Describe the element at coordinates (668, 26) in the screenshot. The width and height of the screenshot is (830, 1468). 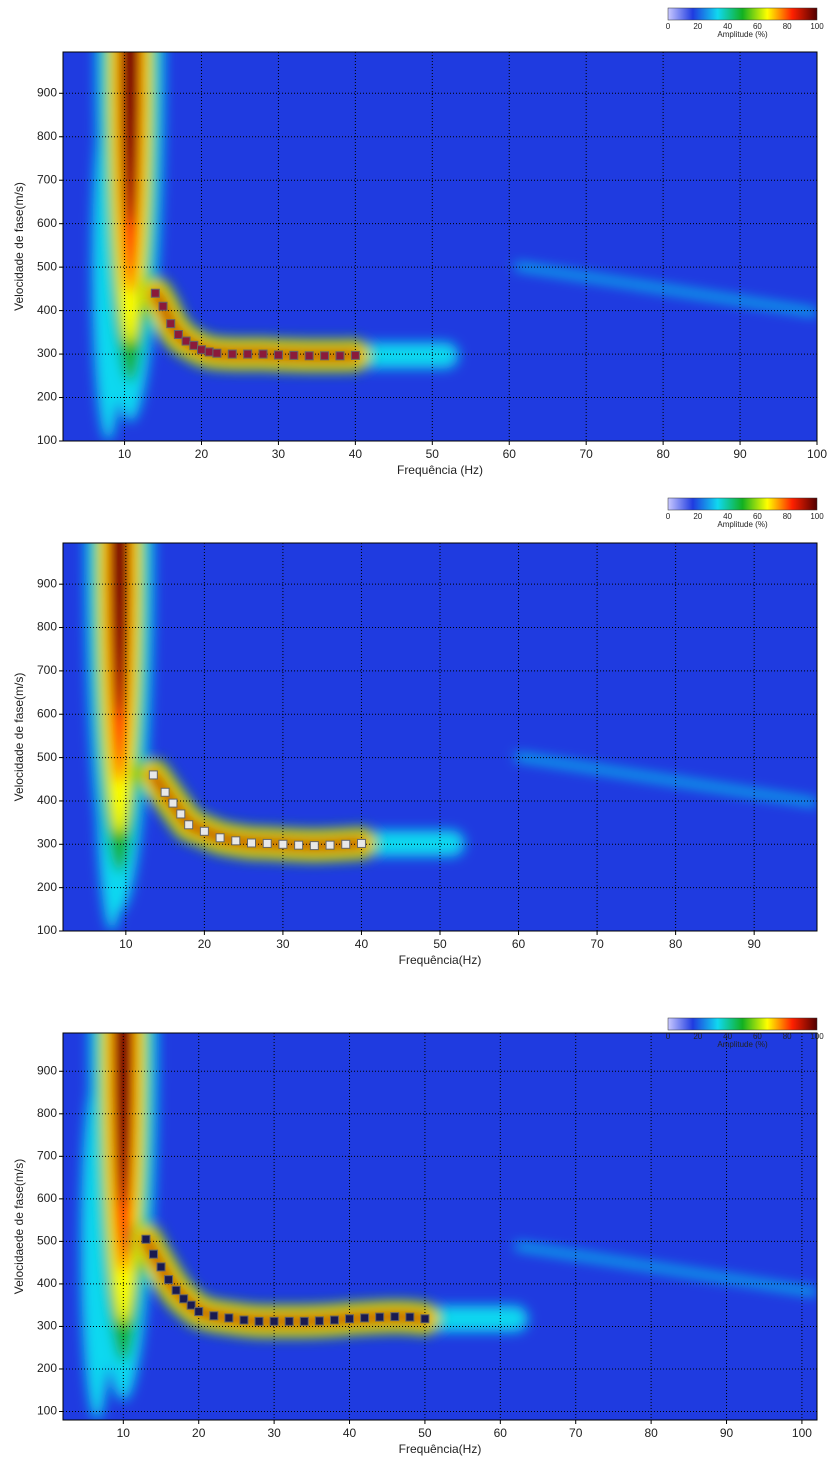
I see `colorbar-tick-label: 0` at that location.